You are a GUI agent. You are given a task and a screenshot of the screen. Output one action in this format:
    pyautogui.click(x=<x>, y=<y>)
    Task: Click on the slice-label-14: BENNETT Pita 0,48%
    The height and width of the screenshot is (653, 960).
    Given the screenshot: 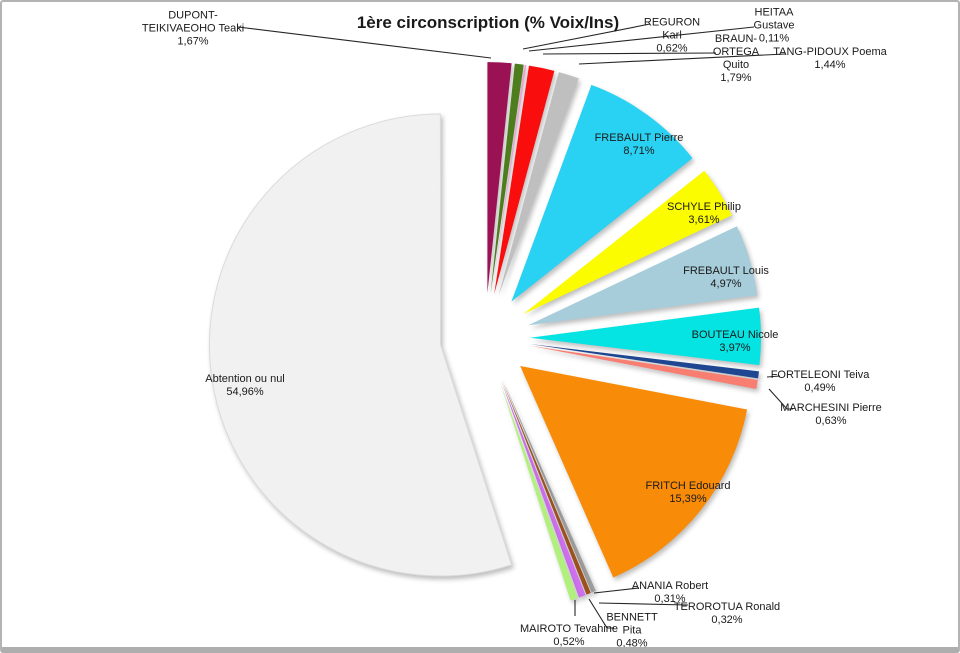 What is the action you would take?
    pyautogui.click(x=632, y=630)
    